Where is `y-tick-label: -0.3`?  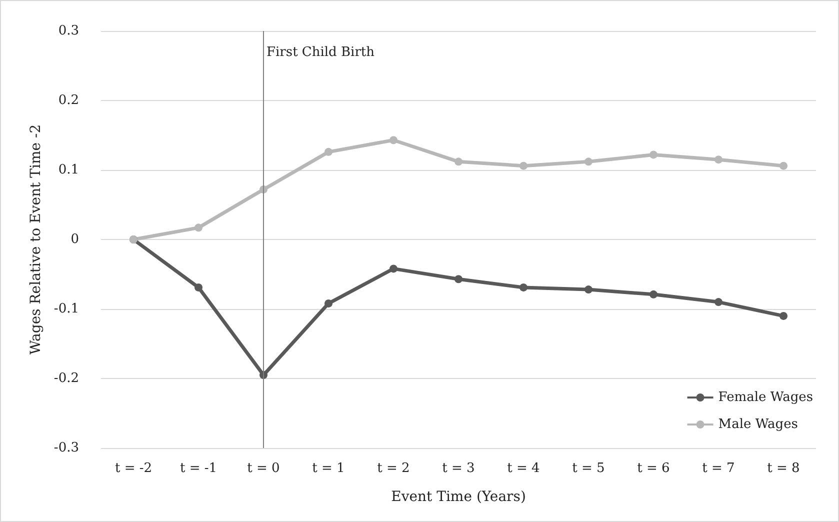 y-tick-label: -0.3 is located at coordinates (66, 448).